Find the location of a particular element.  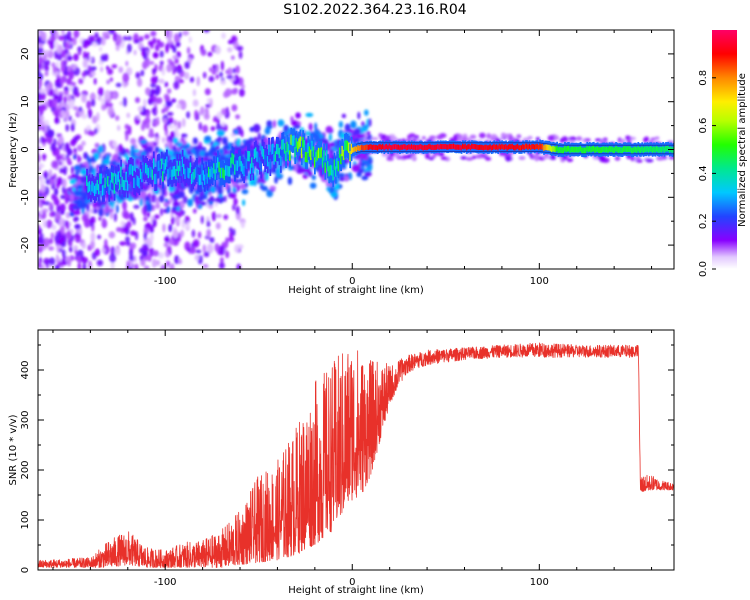

colorbar-tick-label: 0.4 is located at coordinates (703, 173).